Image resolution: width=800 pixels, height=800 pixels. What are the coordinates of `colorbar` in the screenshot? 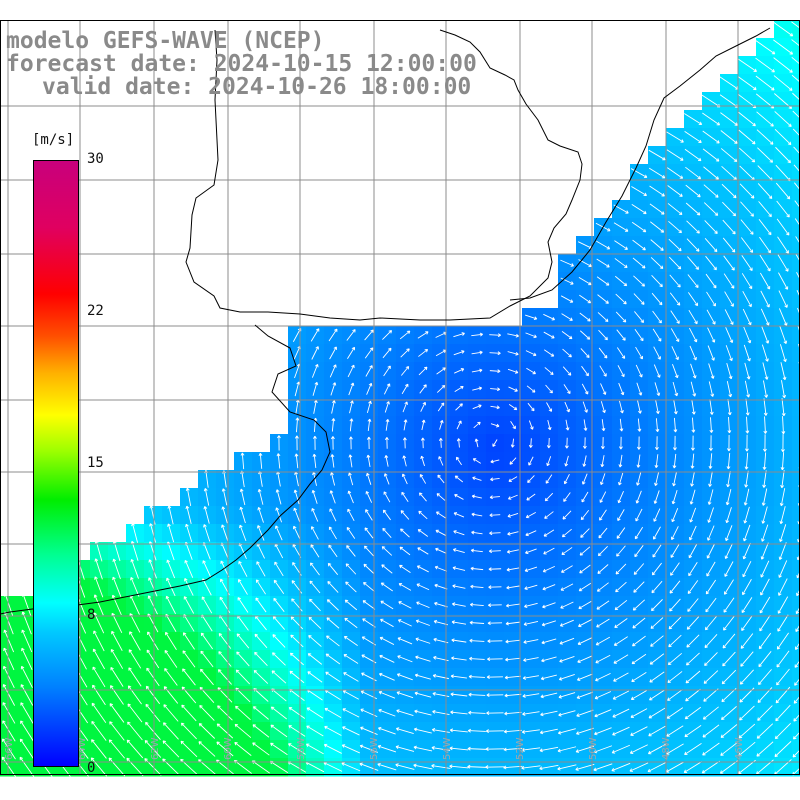 It's located at (56, 463).